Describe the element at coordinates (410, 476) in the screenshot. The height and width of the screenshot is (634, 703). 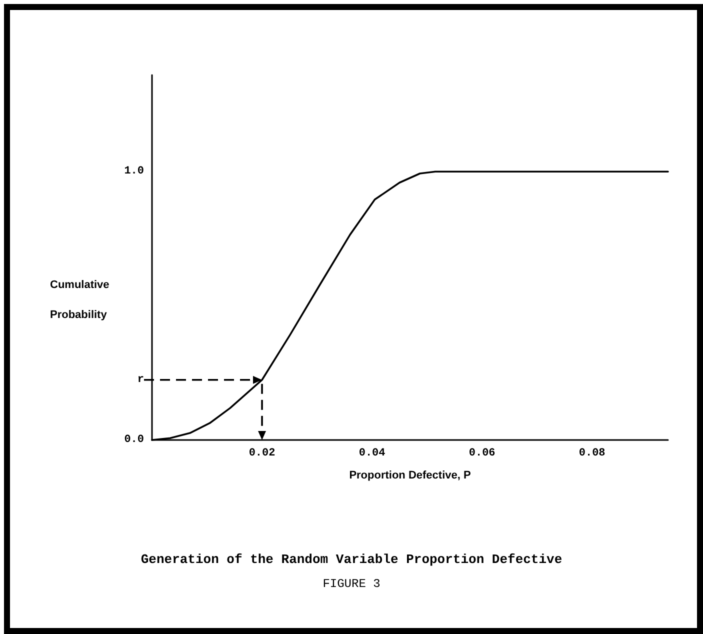
I see `x-axis-title: Proportion Defective, P` at that location.